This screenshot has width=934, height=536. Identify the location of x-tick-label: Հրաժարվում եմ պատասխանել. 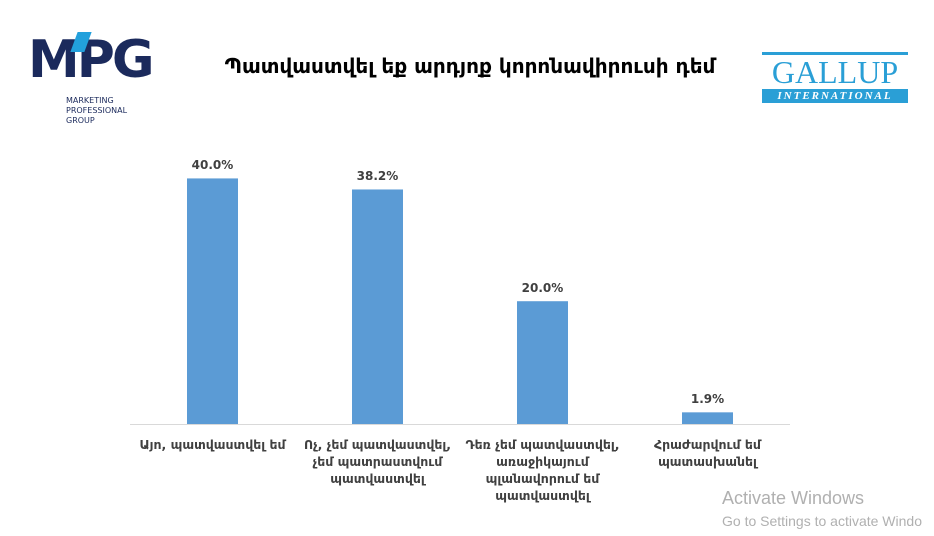
(707, 453).